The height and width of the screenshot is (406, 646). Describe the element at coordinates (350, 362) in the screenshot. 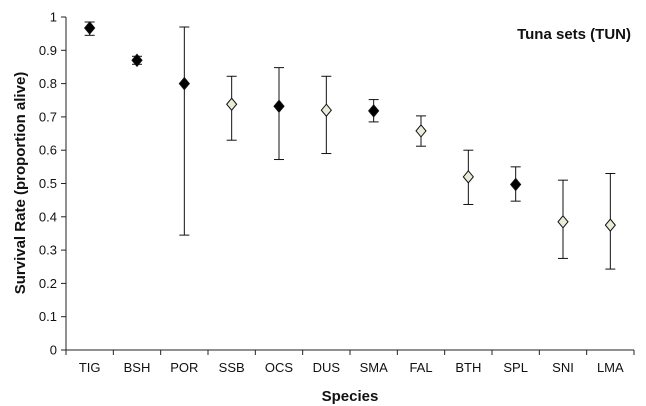

I see `x-ticks: TIG BSH POR SSB OCS DUS SMA FAL BTH SPL SNI LMA` at that location.